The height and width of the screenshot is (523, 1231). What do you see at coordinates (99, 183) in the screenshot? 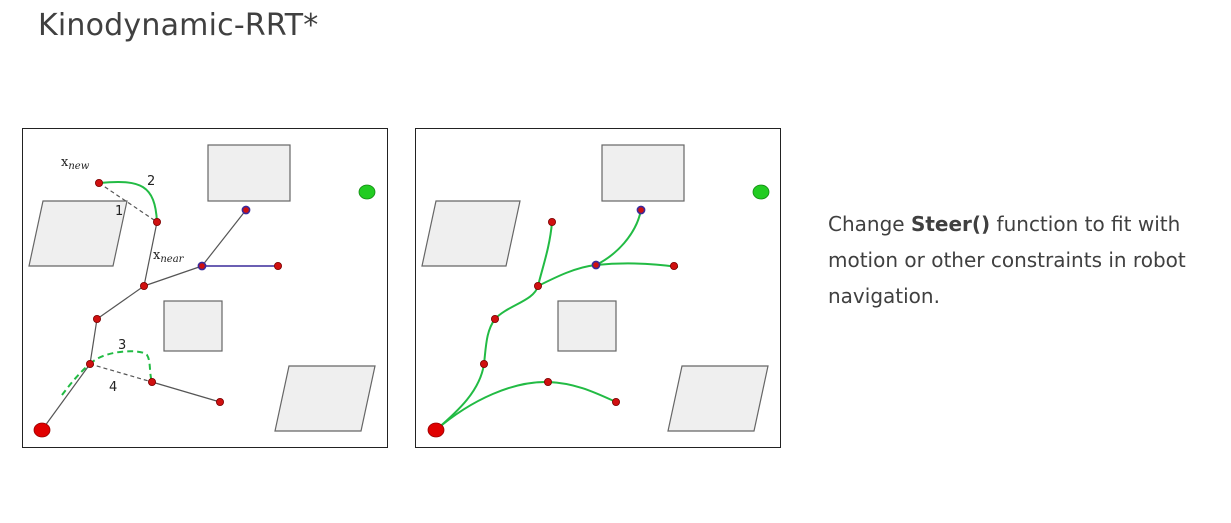
I see `node-x-new` at bounding box center [99, 183].